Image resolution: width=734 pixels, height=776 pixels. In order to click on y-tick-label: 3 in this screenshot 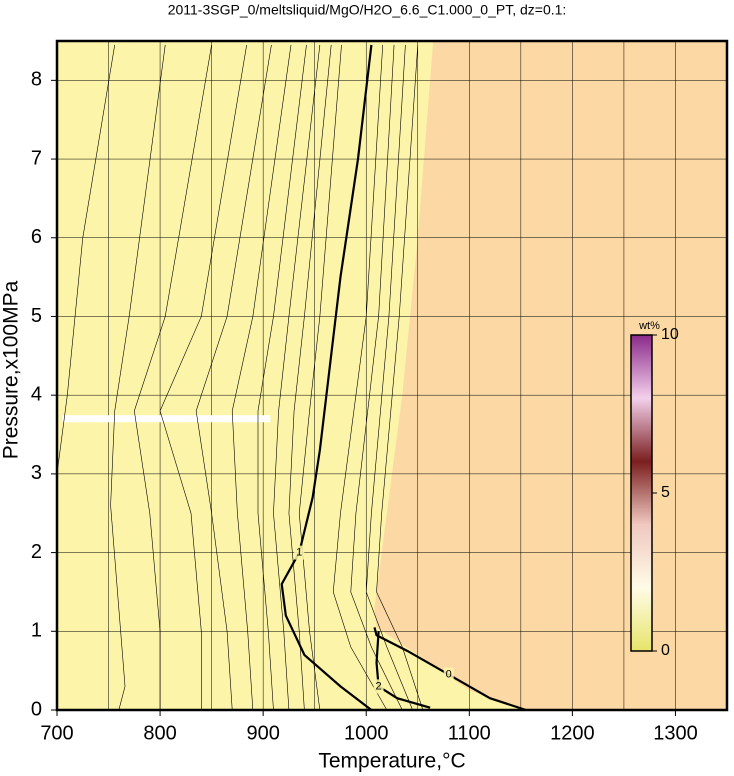, I will do `click(36, 473)`.